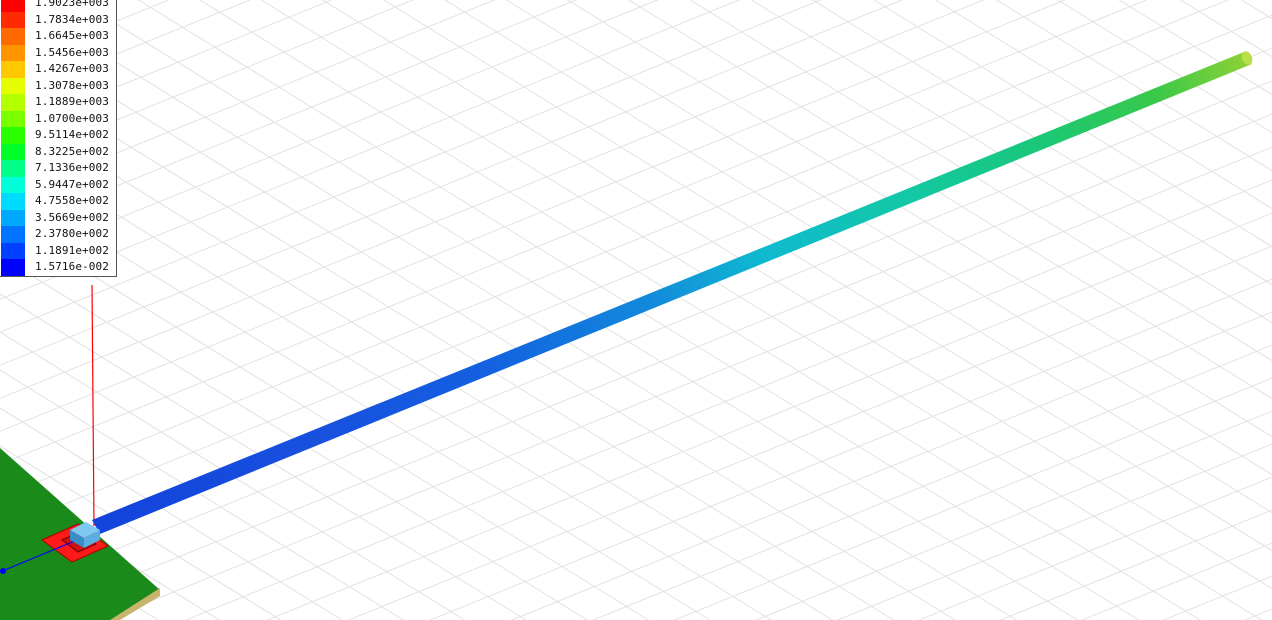  I want to click on legend-row: 1.7834e+003, so click(59, 19).